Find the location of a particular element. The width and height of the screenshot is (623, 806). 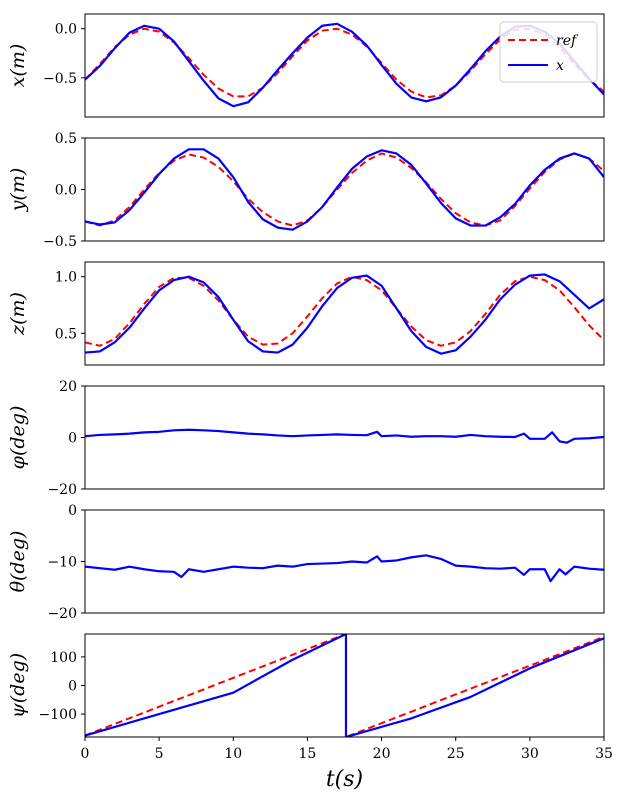

x-axis-label: t(s) is located at coordinates (344, 779).